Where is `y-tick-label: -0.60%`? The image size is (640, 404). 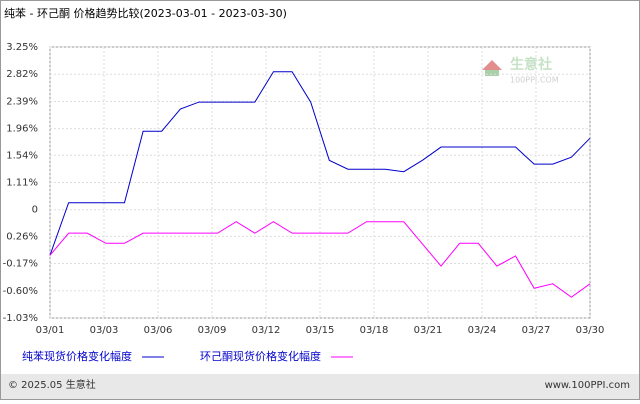
y-tick-label: -0.60% is located at coordinates (20, 291).